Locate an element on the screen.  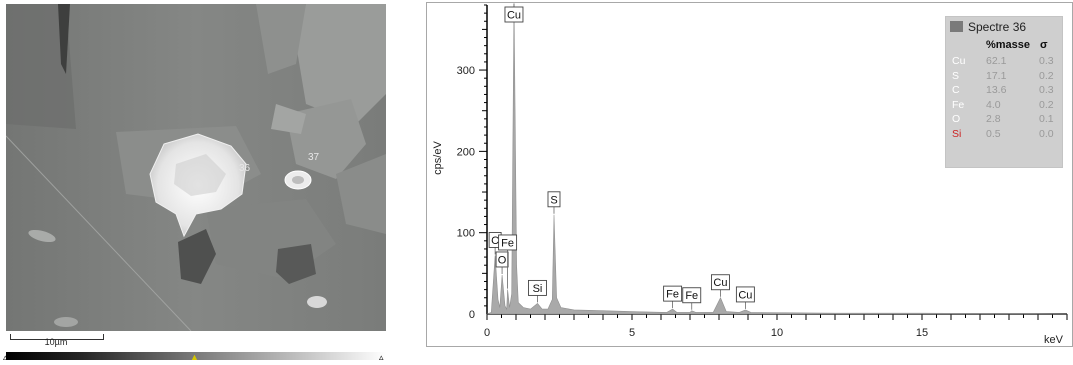
x-tick-label: 5 is located at coordinates (632, 333).